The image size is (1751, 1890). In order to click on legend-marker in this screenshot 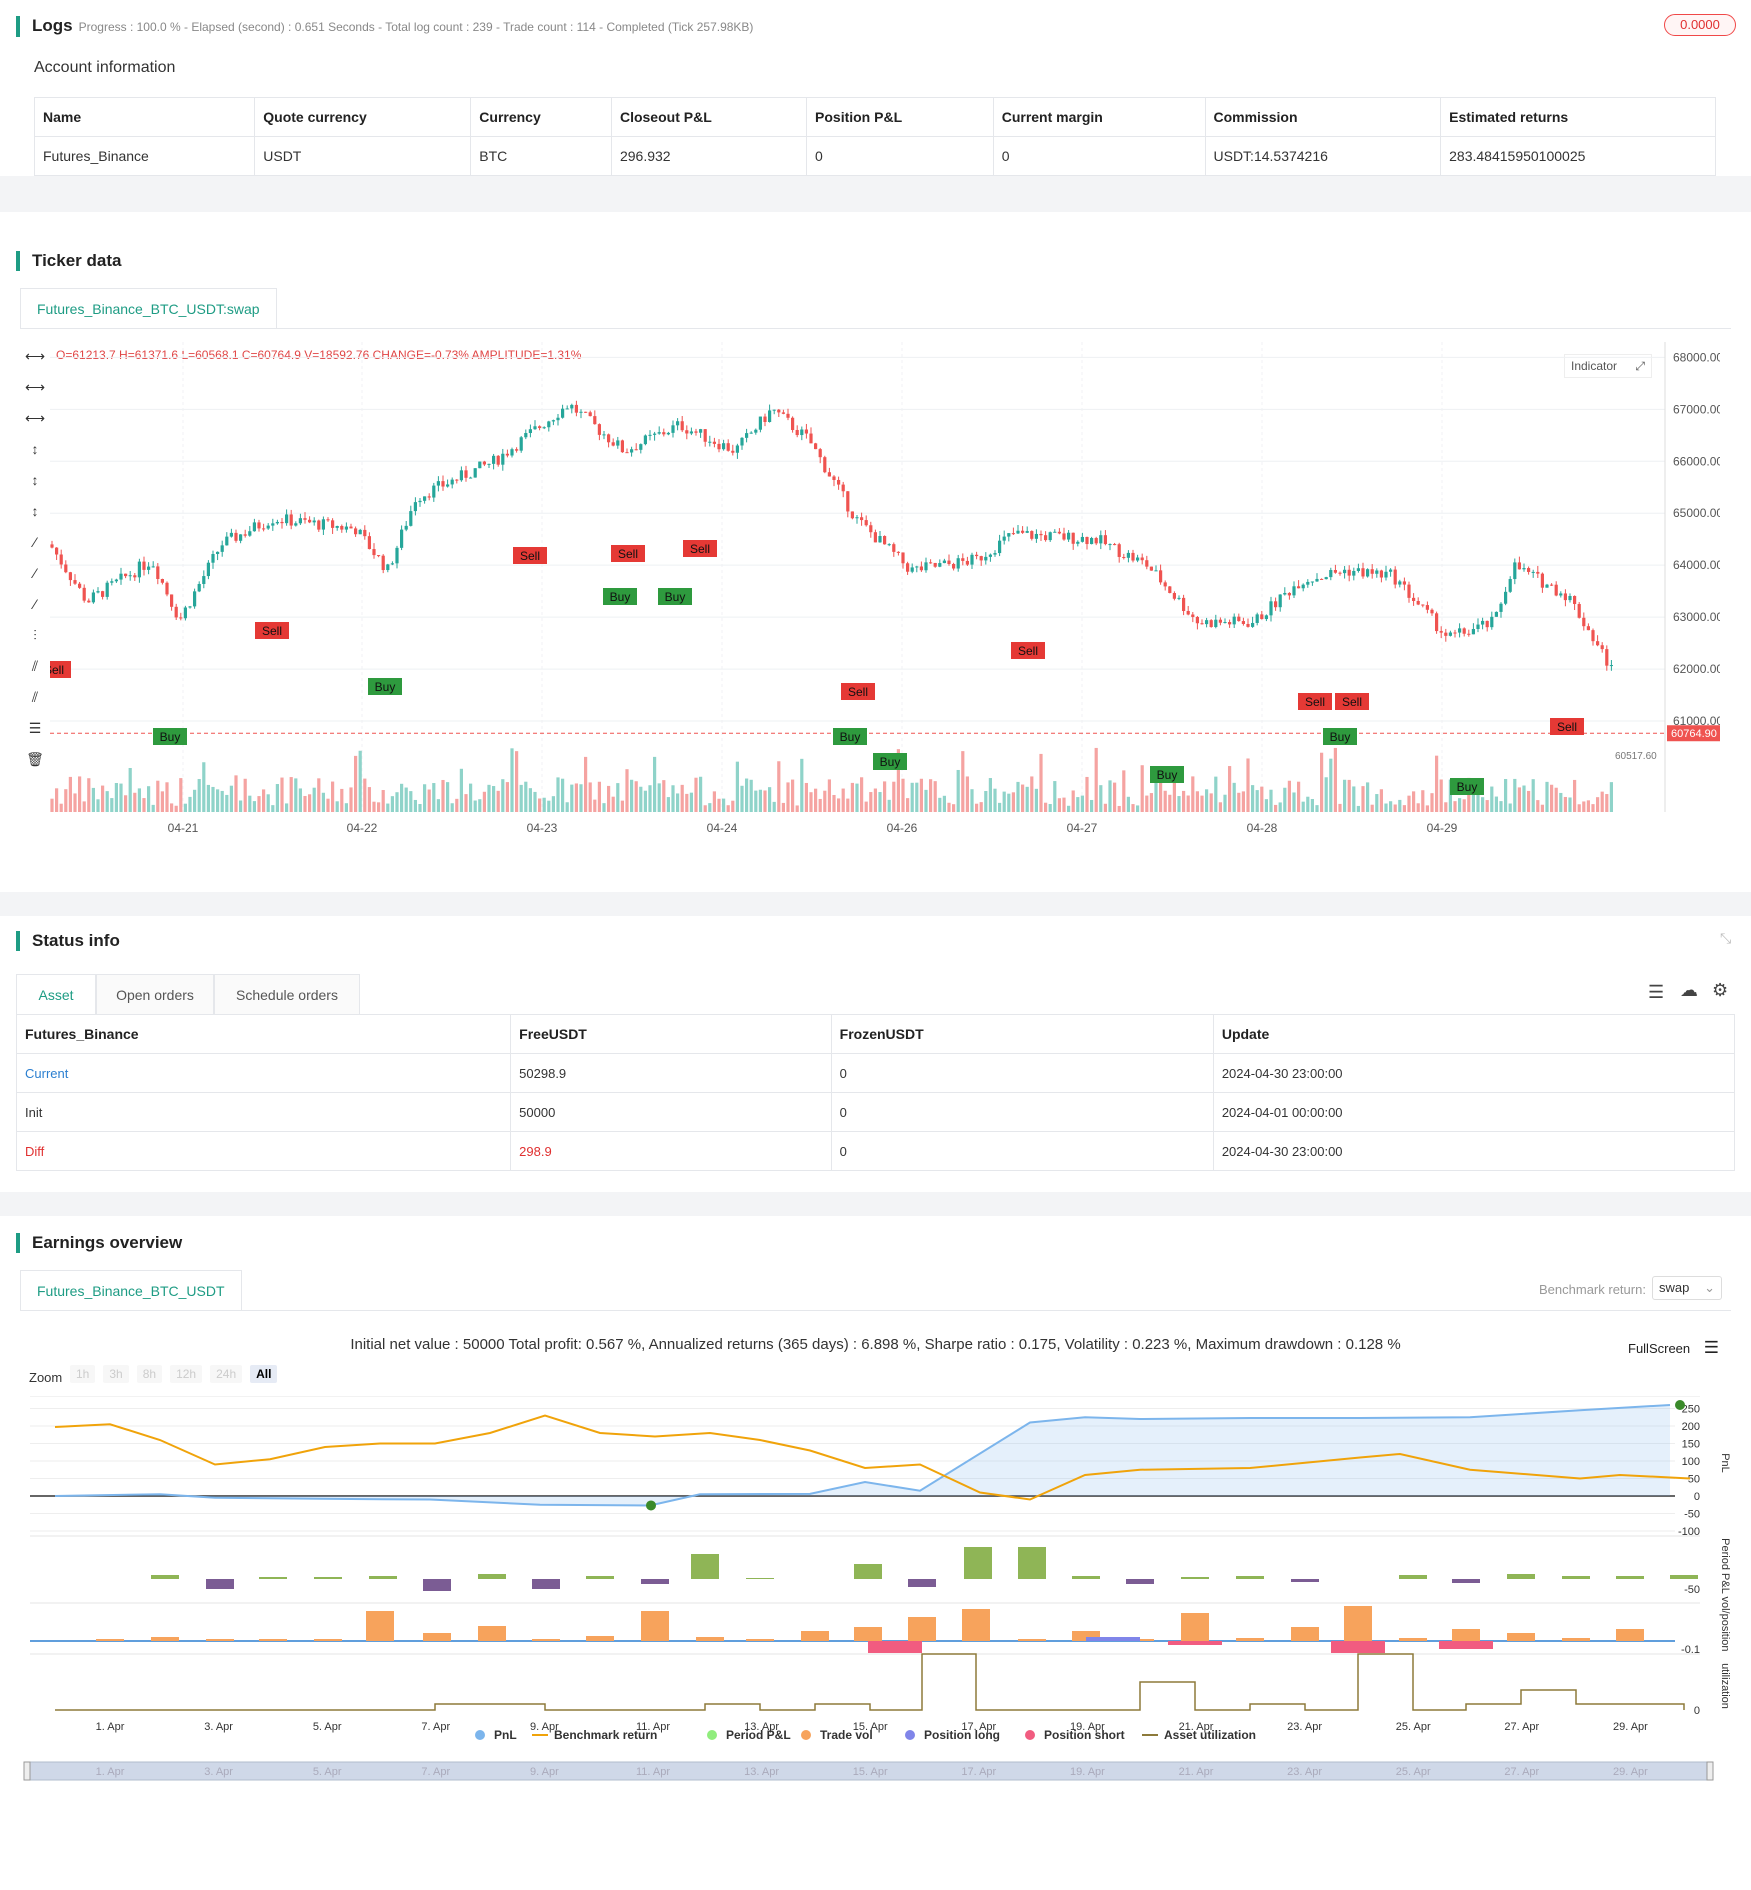, I will do `click(480, 1735)`.